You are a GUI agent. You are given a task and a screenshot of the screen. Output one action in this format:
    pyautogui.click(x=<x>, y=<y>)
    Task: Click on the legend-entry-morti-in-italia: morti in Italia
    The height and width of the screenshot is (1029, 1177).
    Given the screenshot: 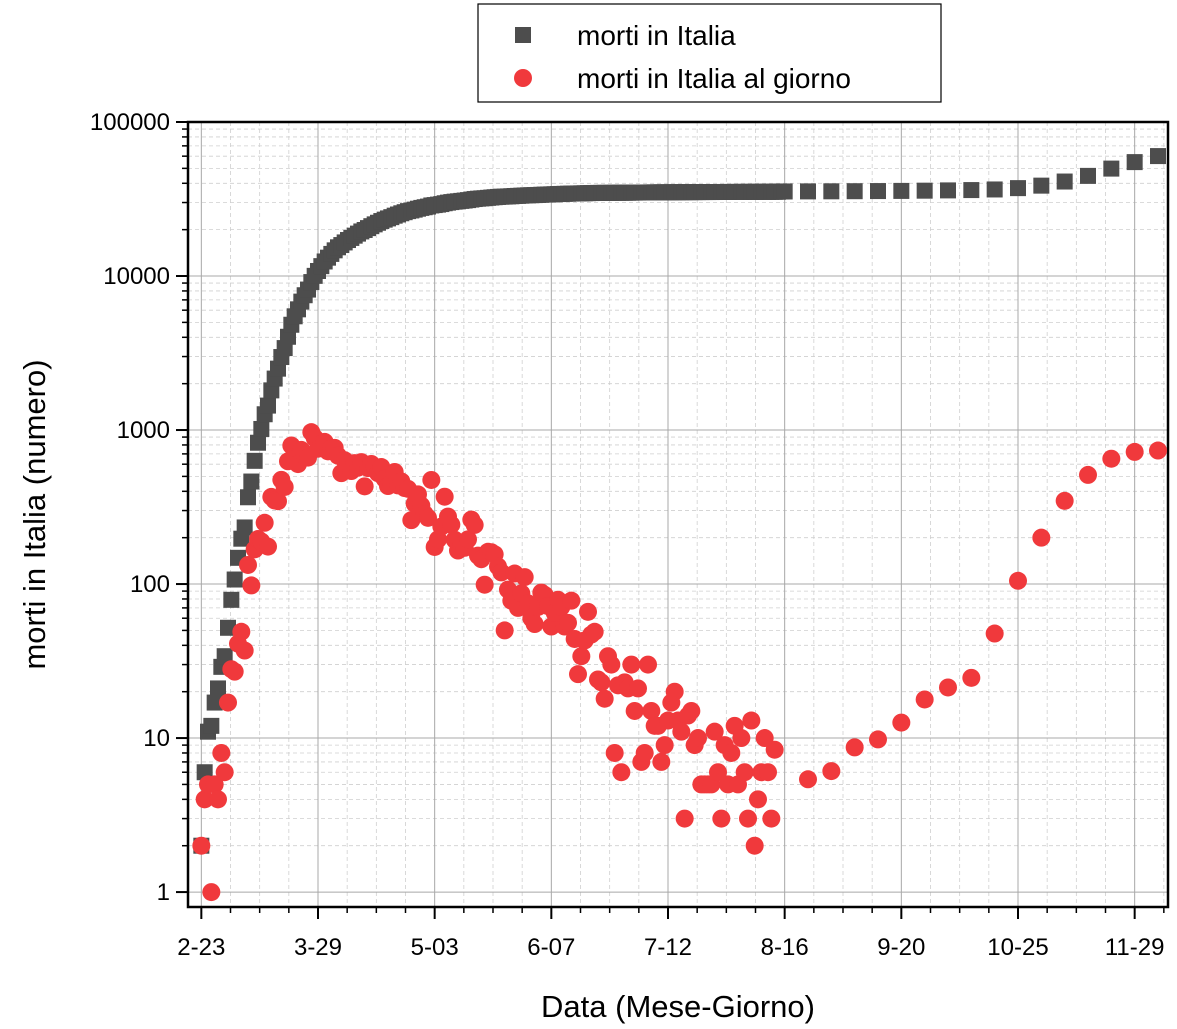 What is the action you would take?
    pyautogui.click(x=656, y=35)
    